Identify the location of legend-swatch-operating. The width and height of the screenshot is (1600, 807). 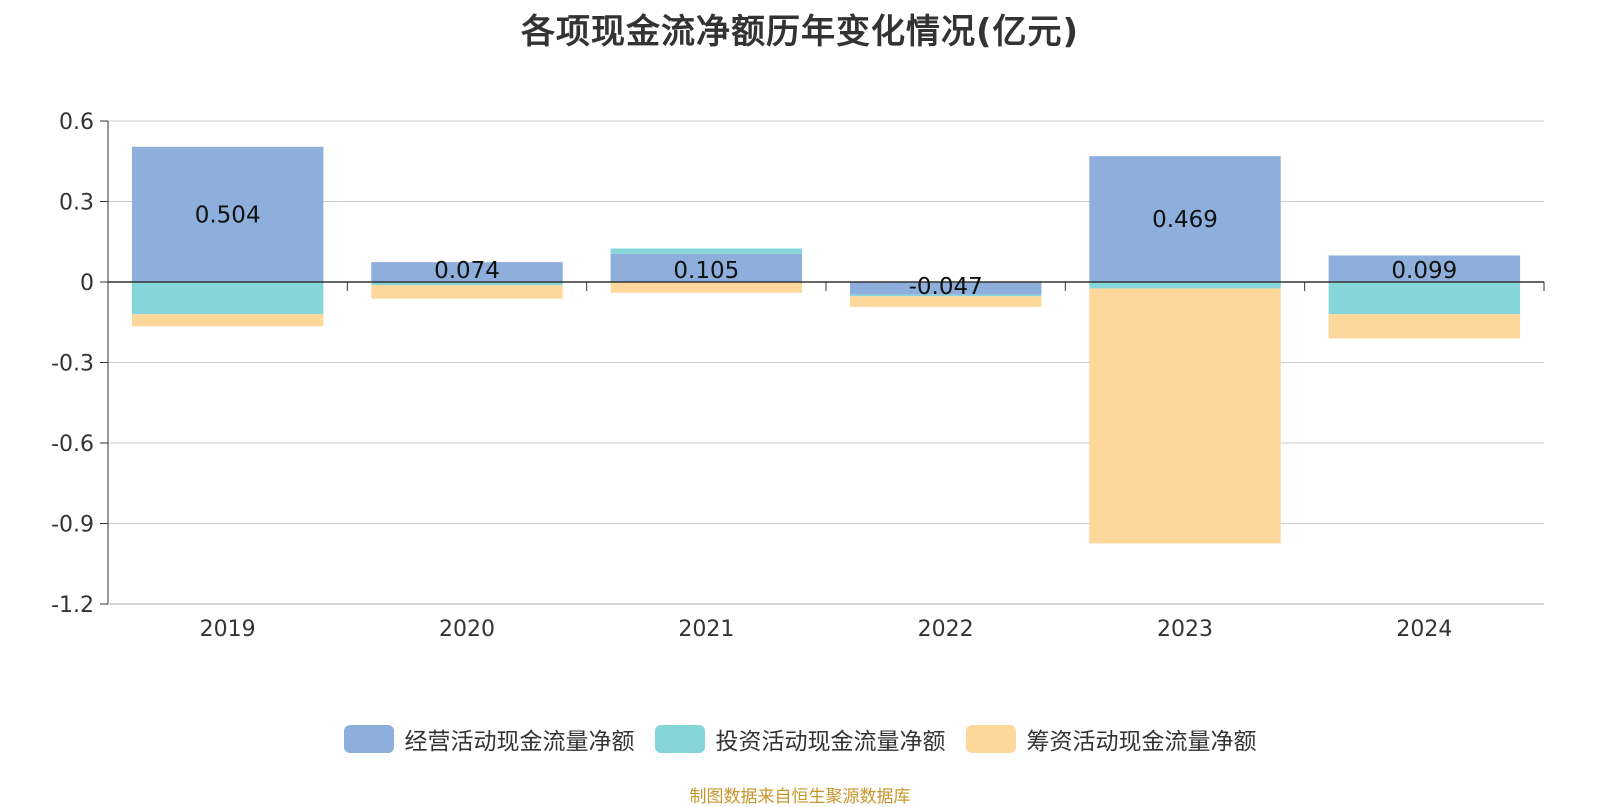
(368, 739).